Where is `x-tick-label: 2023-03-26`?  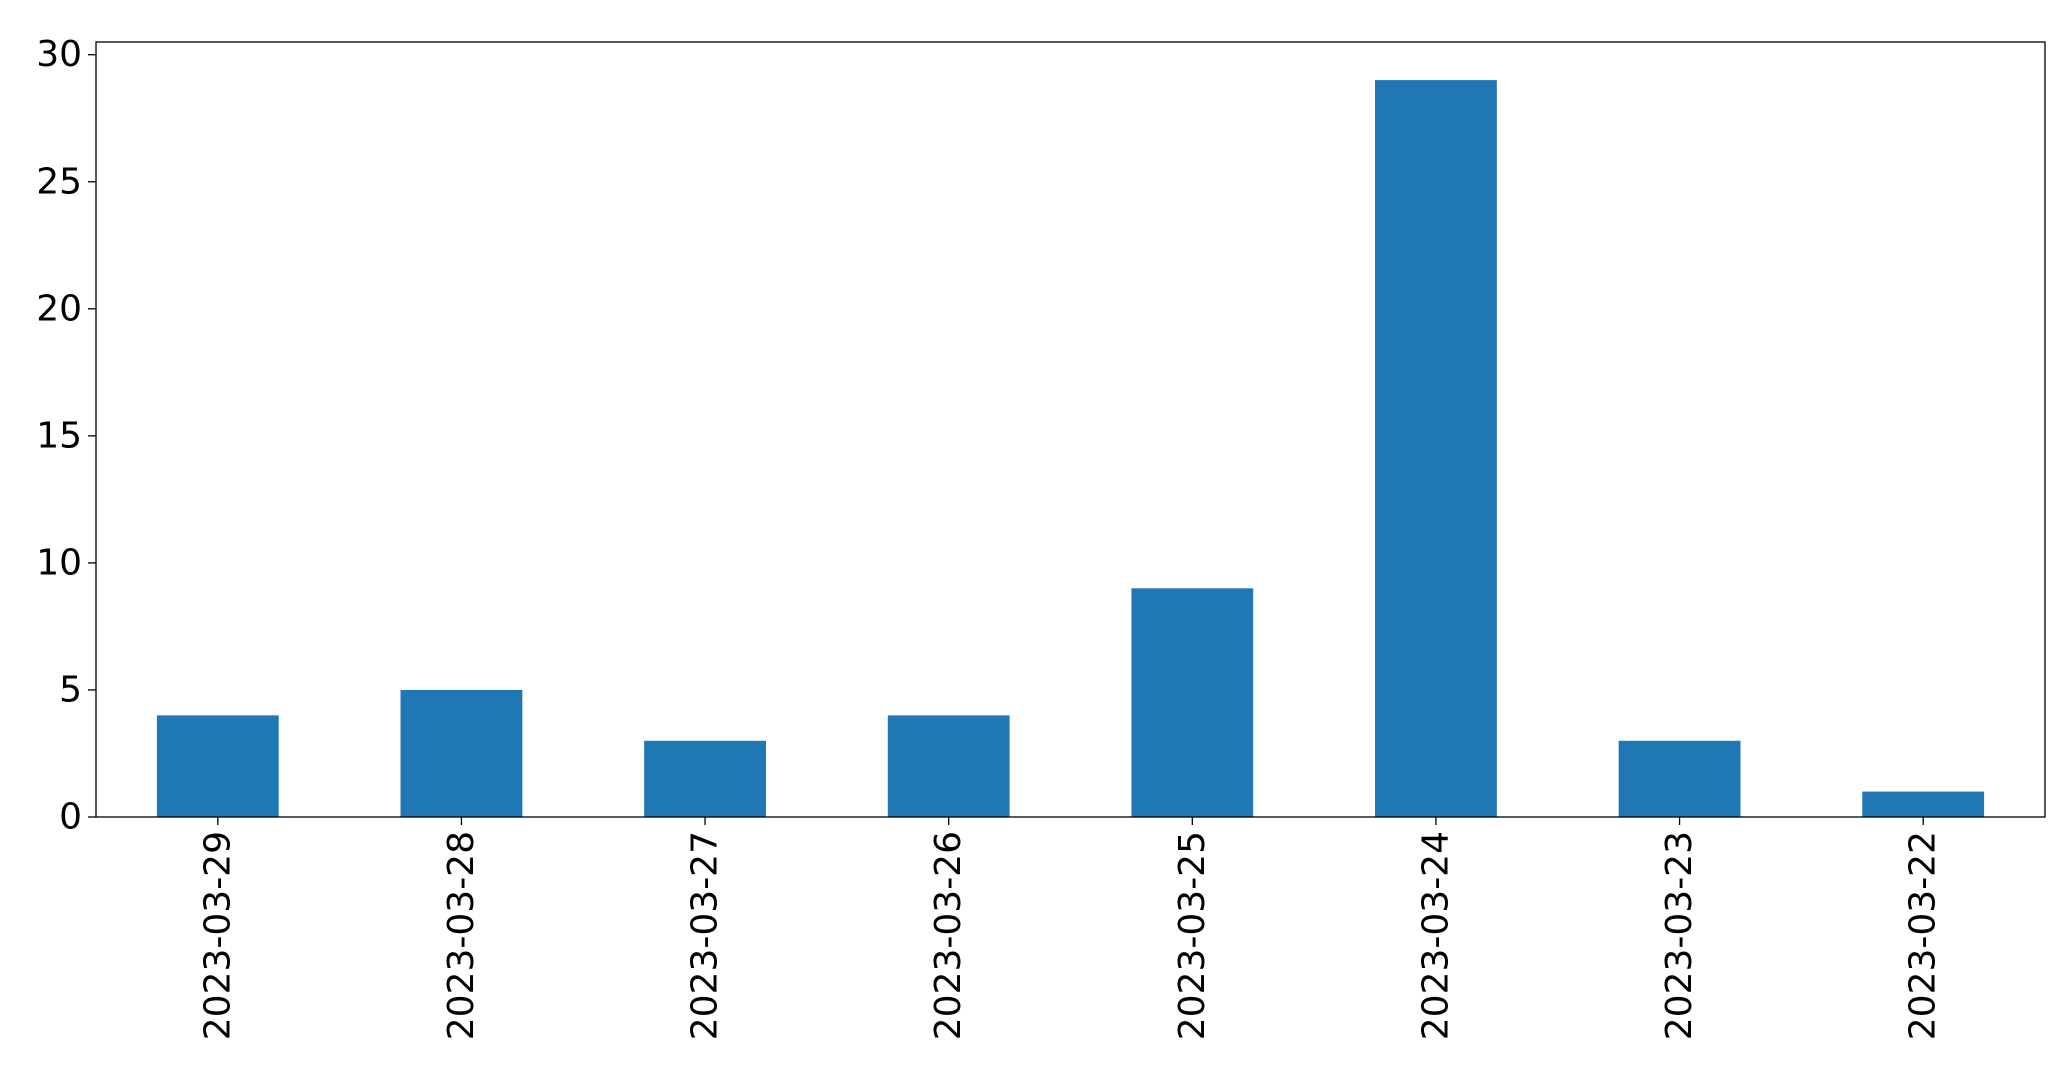
x-tick-label: 2023-03-26 is located at coordinates (948, 935).